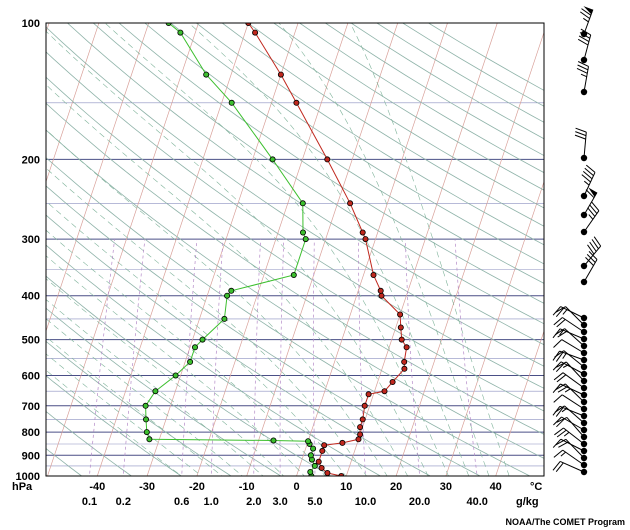  What do you see at coordinates (536, 487) in the screenshot?
I see `temperature-unit-label: °C` at bounding box center [536, 487].